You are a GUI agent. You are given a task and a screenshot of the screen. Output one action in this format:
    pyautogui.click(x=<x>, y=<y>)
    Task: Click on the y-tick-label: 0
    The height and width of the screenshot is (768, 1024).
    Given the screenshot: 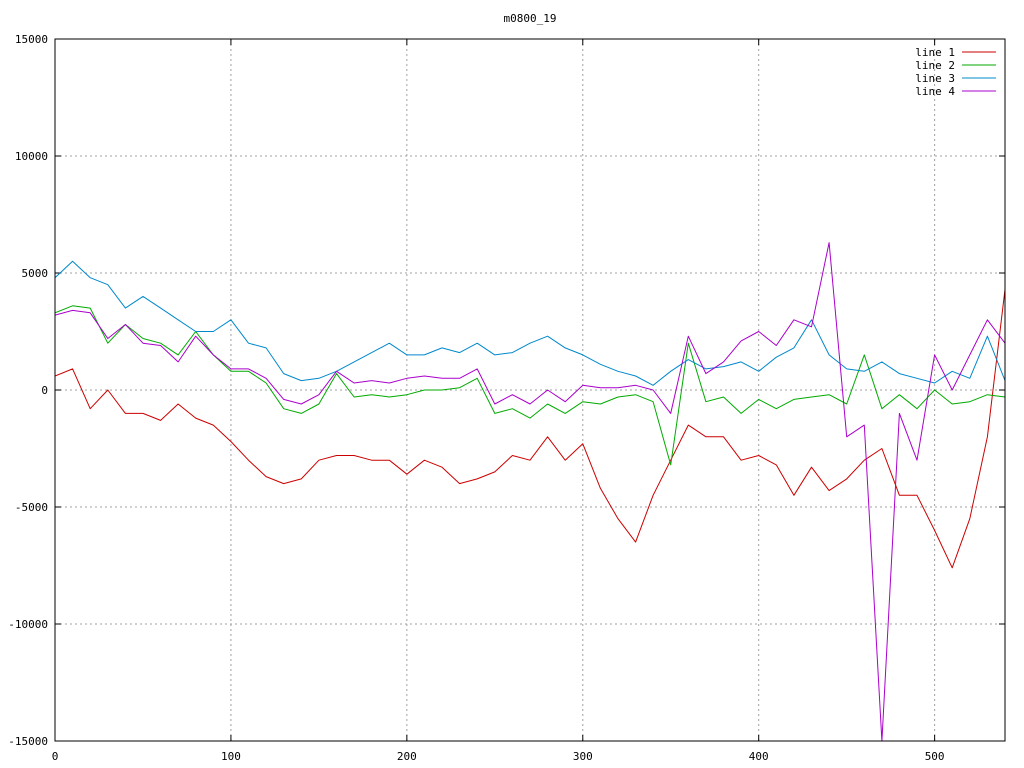 What is the action you would take?
    pyautogui.click(x=44, y=390)
    